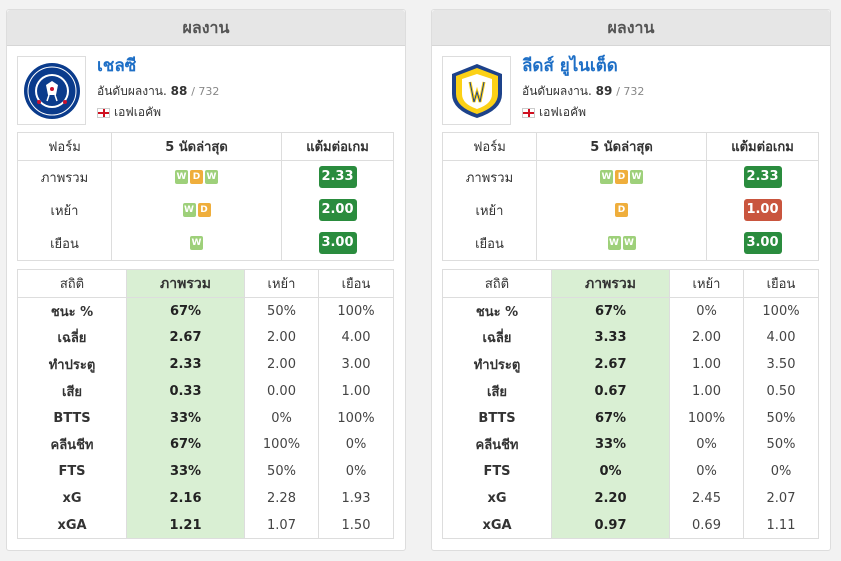 The image size is (841, 561). I want to click on stats-row: ทำประตู 2.33 2.00 3.00, so click(205, 364).